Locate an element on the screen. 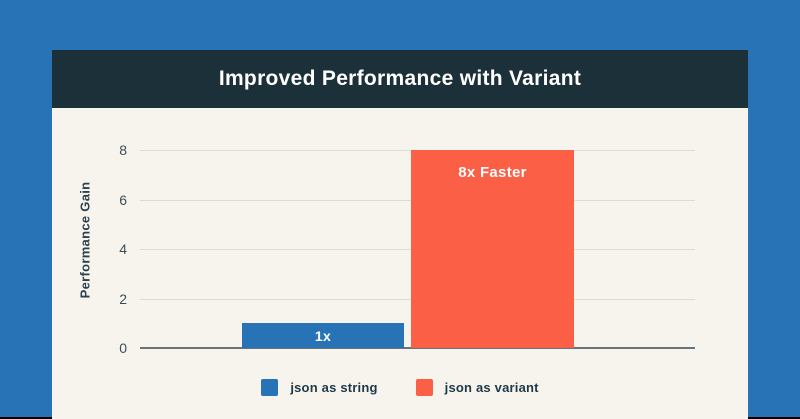  legend-item-json-as-variant: json as variant is located at coordinates (477, 387).